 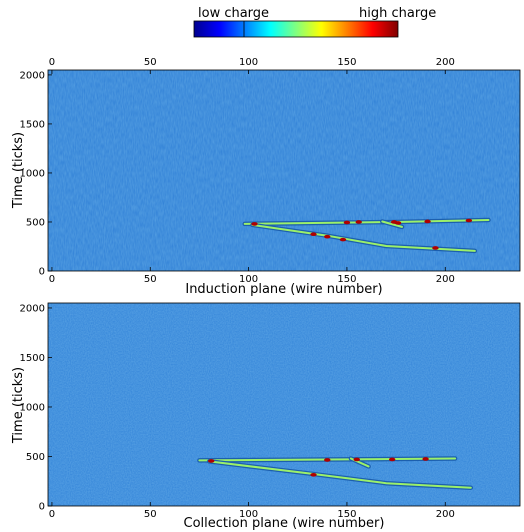 What do you see at coordinates (296, 29) in the screenshot?
I see `colorbar-bar` at bounding box center [296, 29].